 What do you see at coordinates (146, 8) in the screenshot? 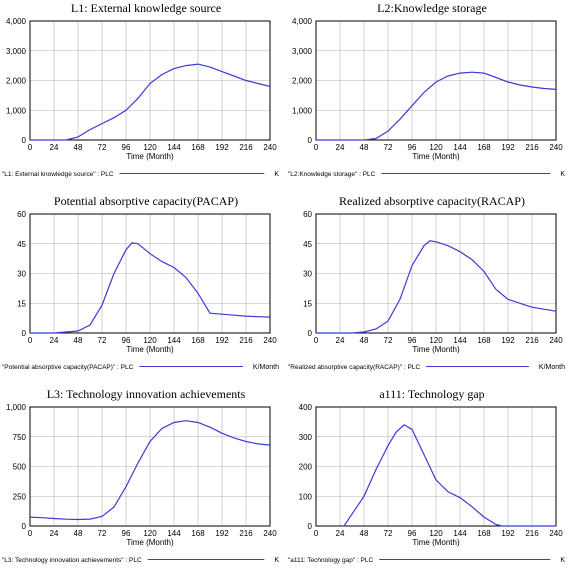
I see `chart-title: L1: External knowledge source` at bounding box center [146, 8].